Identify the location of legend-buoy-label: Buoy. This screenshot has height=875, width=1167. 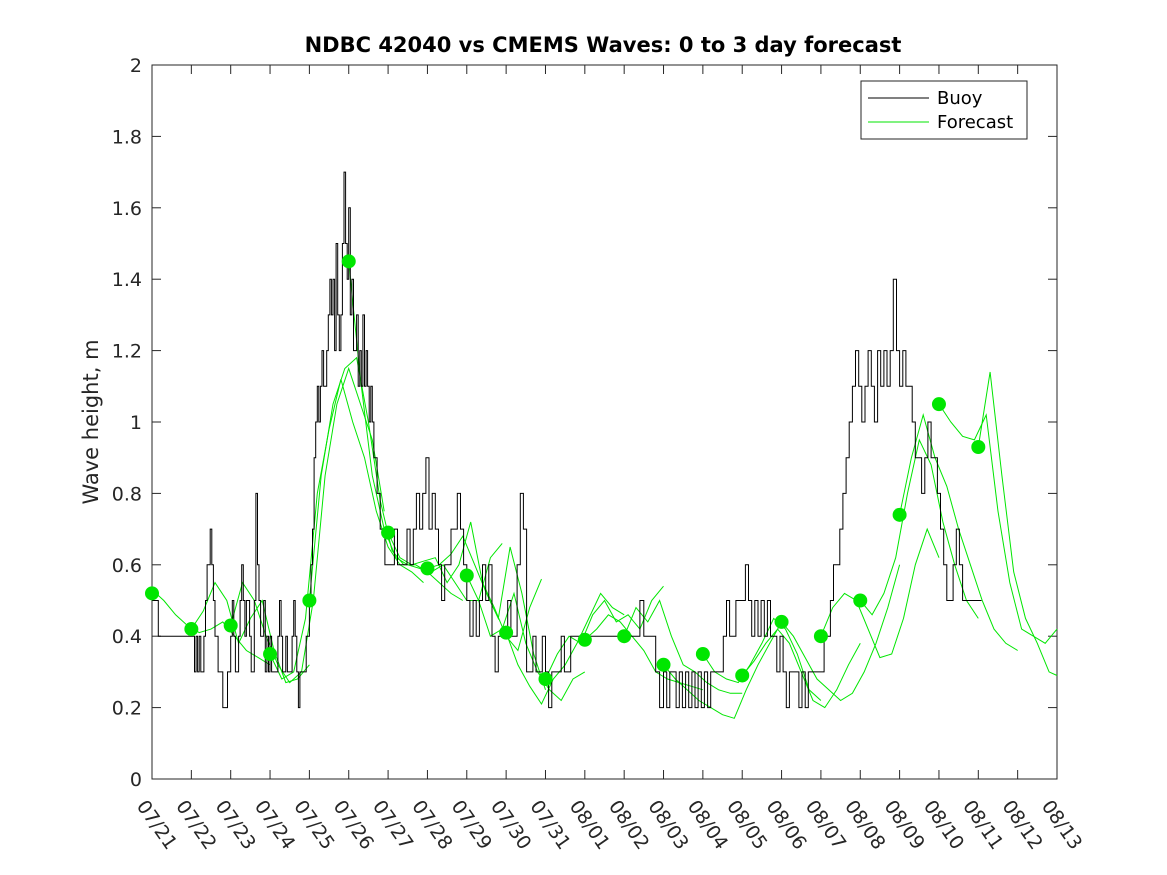
(960, 98).